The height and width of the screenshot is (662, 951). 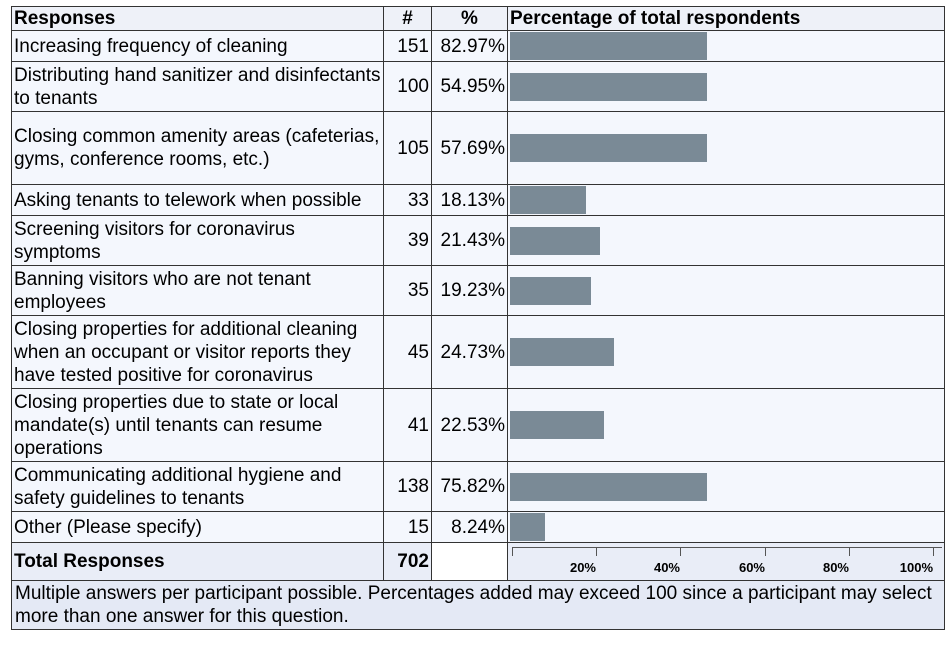 What do you see at coordinates (197, 46) in the screenshot?
I see `response-label: Increasing frequency of cleaning` at bounding box center [197, 46].